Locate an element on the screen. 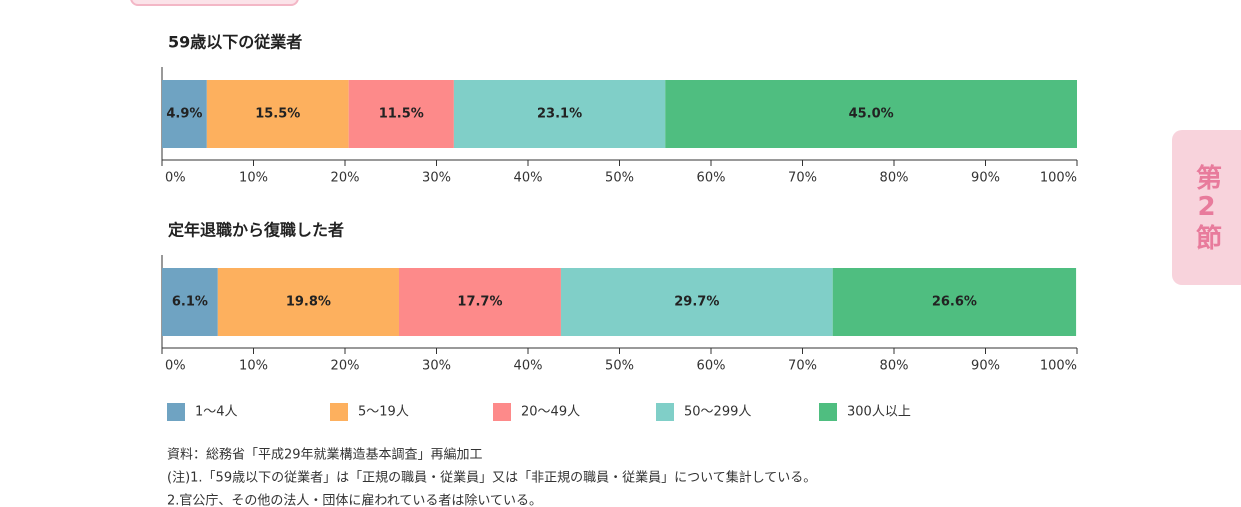  side-tab: 第2節 is located at coordinates (1206, 207).